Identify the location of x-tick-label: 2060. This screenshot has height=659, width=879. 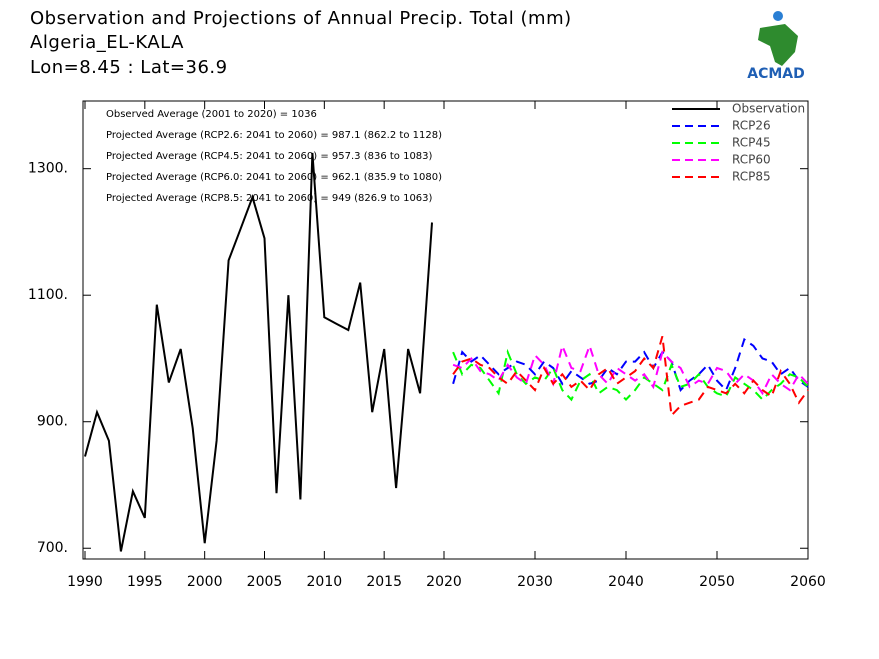
(808, 582).